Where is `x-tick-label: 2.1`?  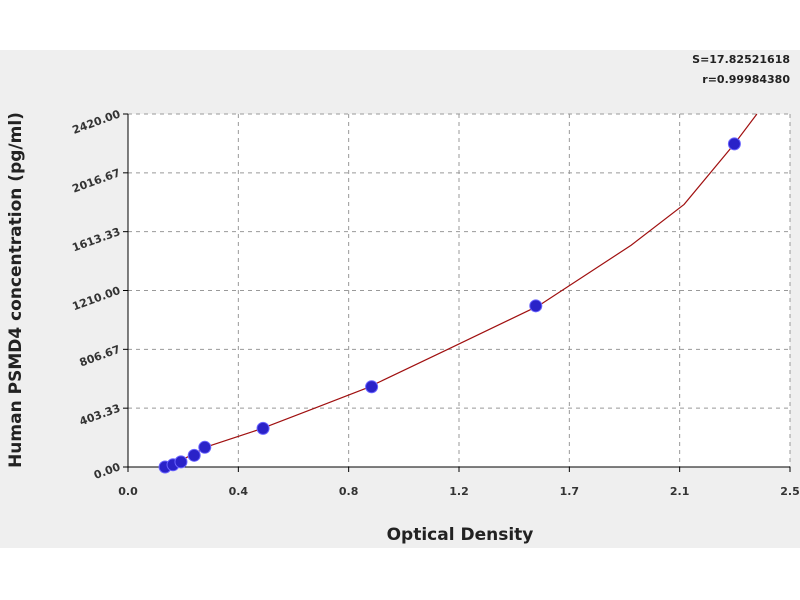
x-tick-label: 2.1 is located at coordinates (680, 491).